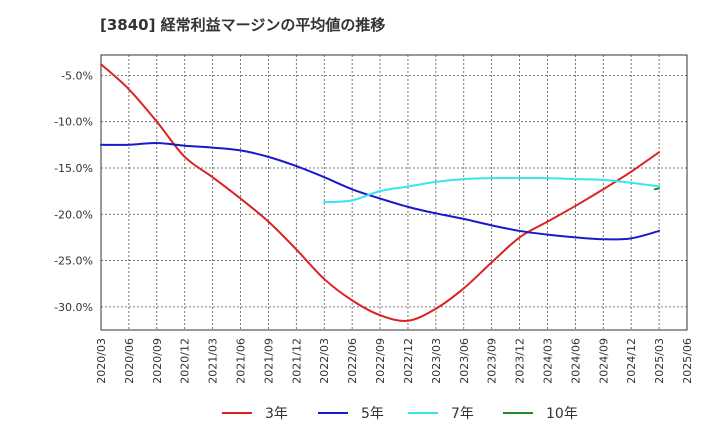 This screenshot has height=440, width=720. I want to click on x-tick-label: 2020/03, so click(101, 361).